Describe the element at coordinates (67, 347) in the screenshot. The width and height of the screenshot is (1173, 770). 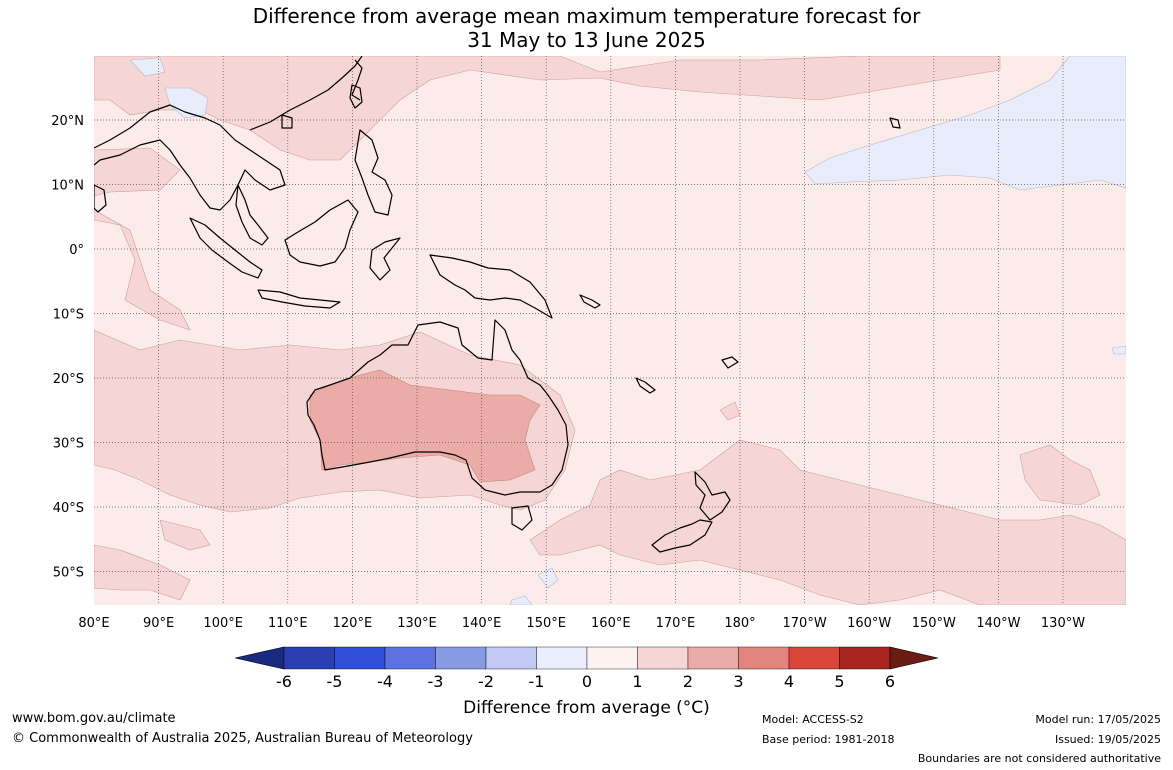
I see `latitude-labels: 20°N 10°N 0° 10°S 20°S 30°S 40°S 50°S` at that location.